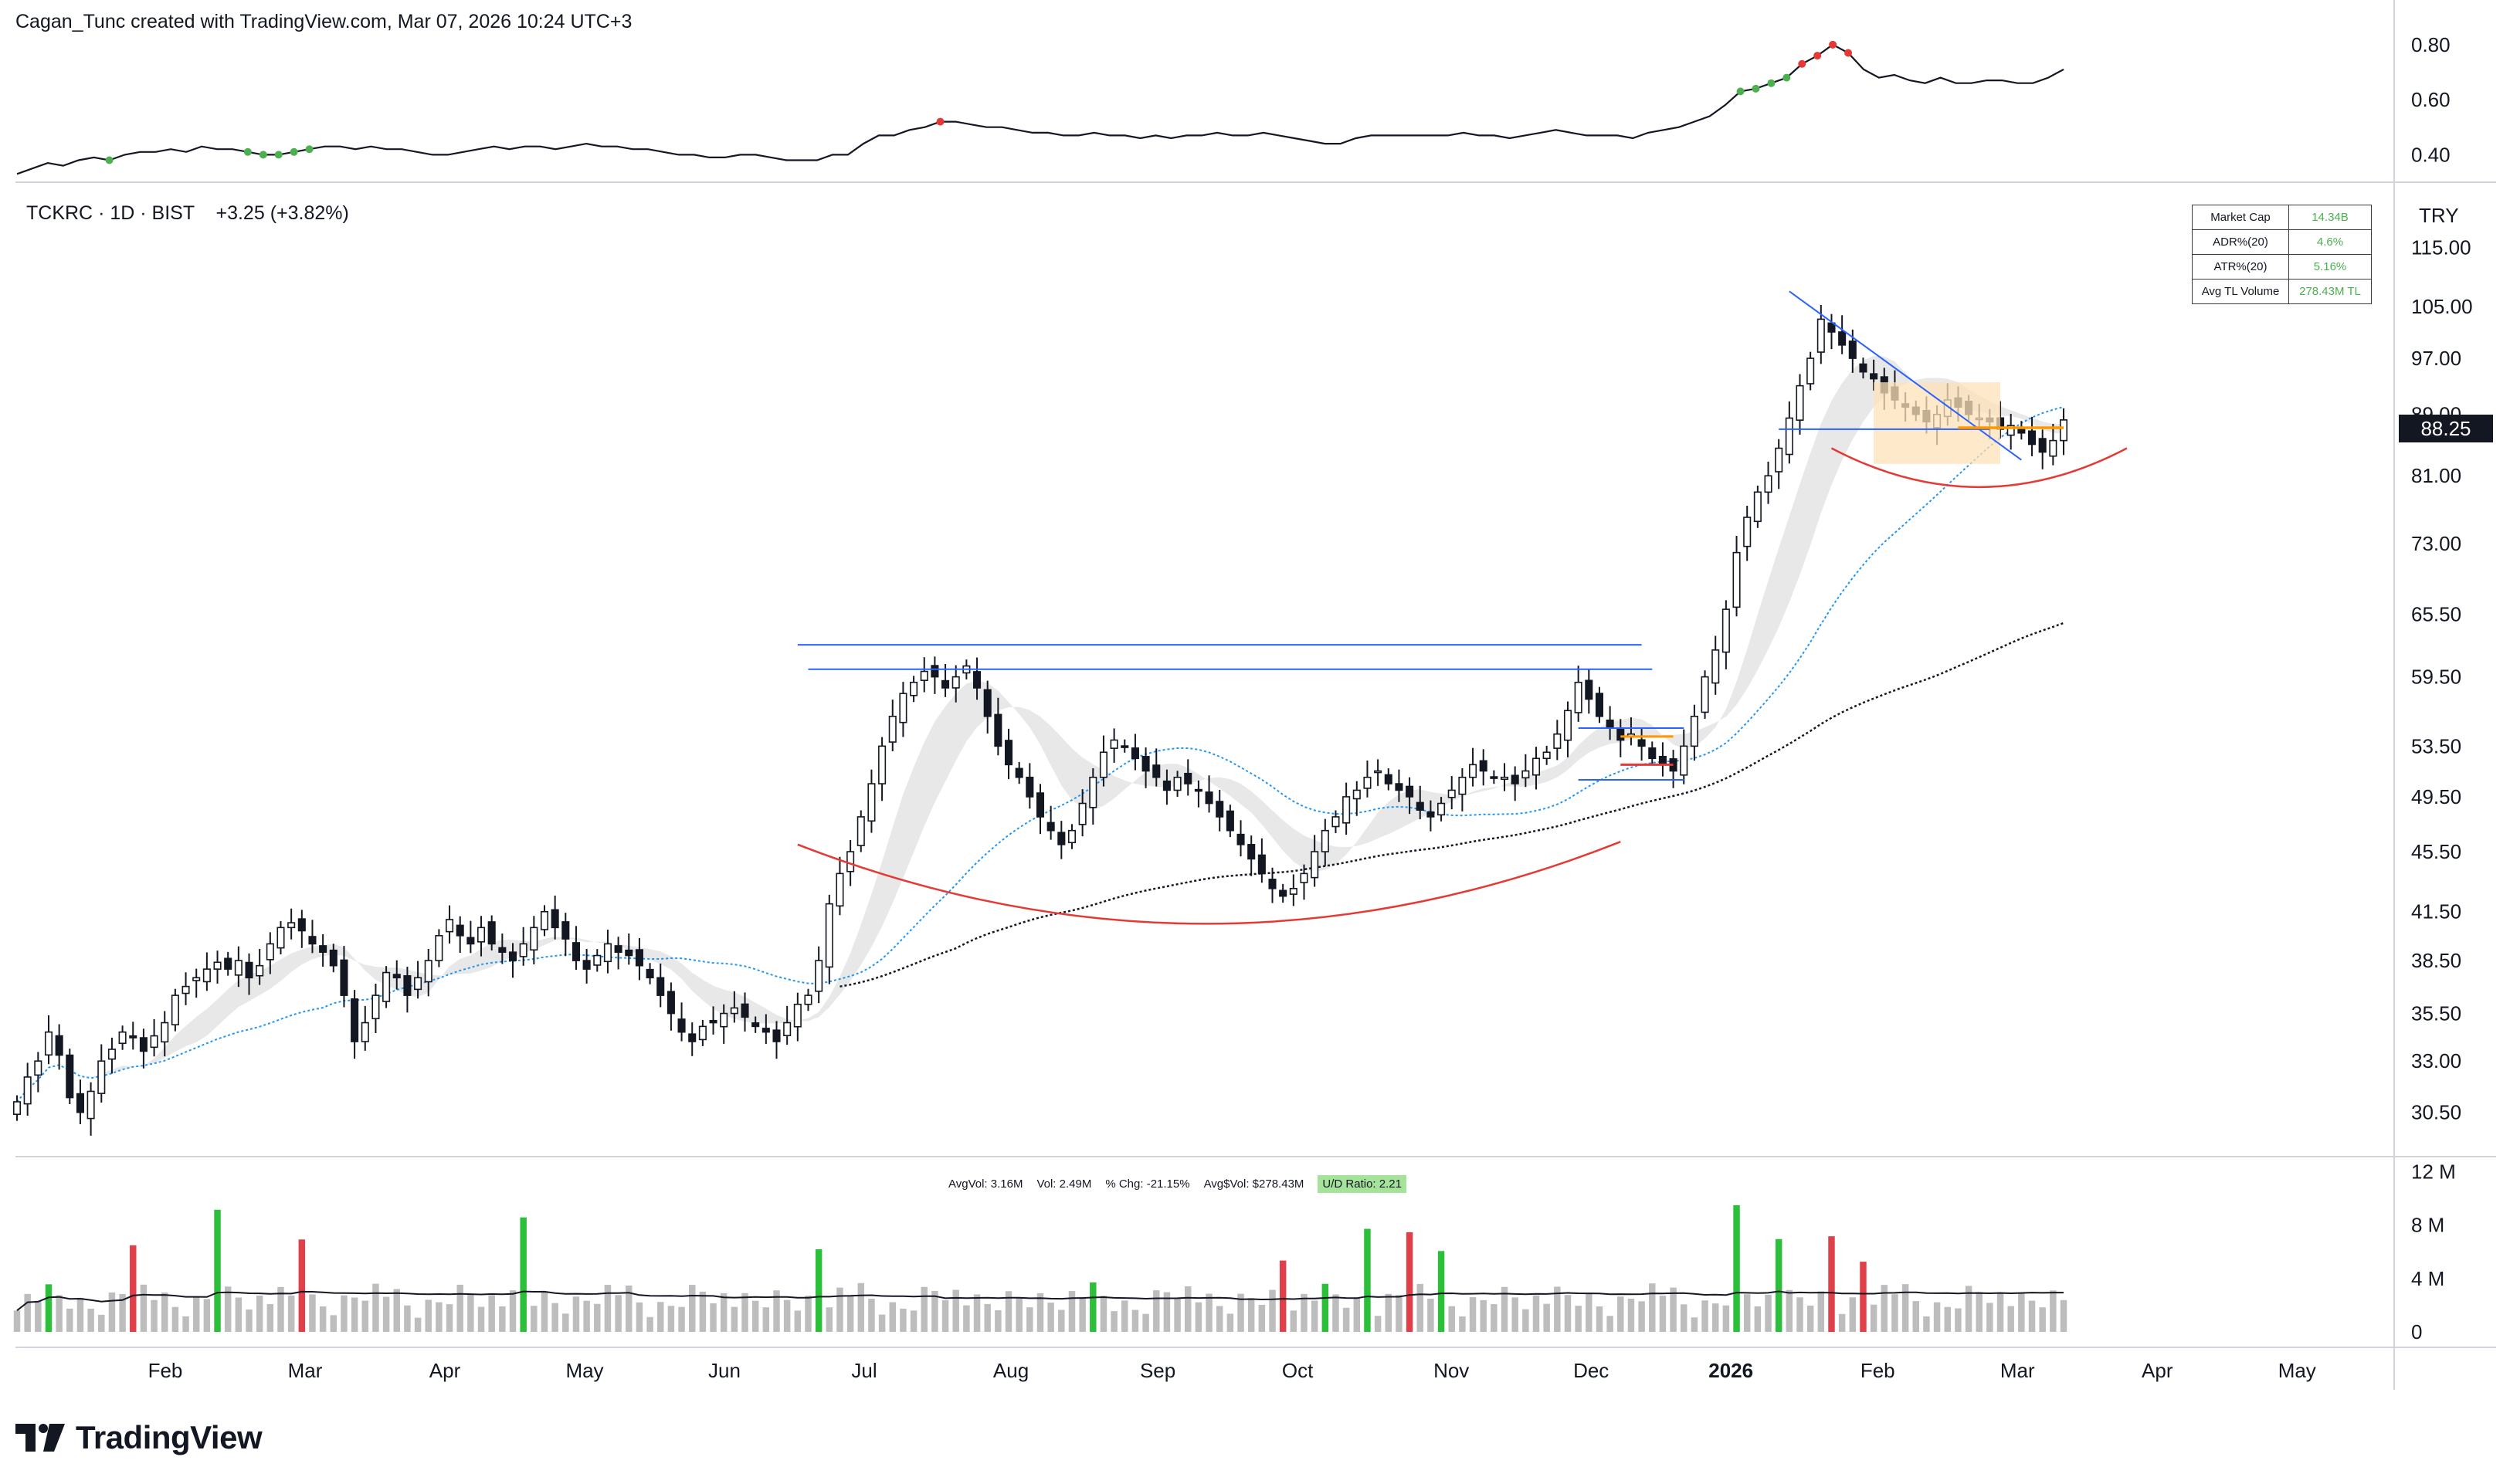  I want to click on volume-layer, so click(1040, 1268).